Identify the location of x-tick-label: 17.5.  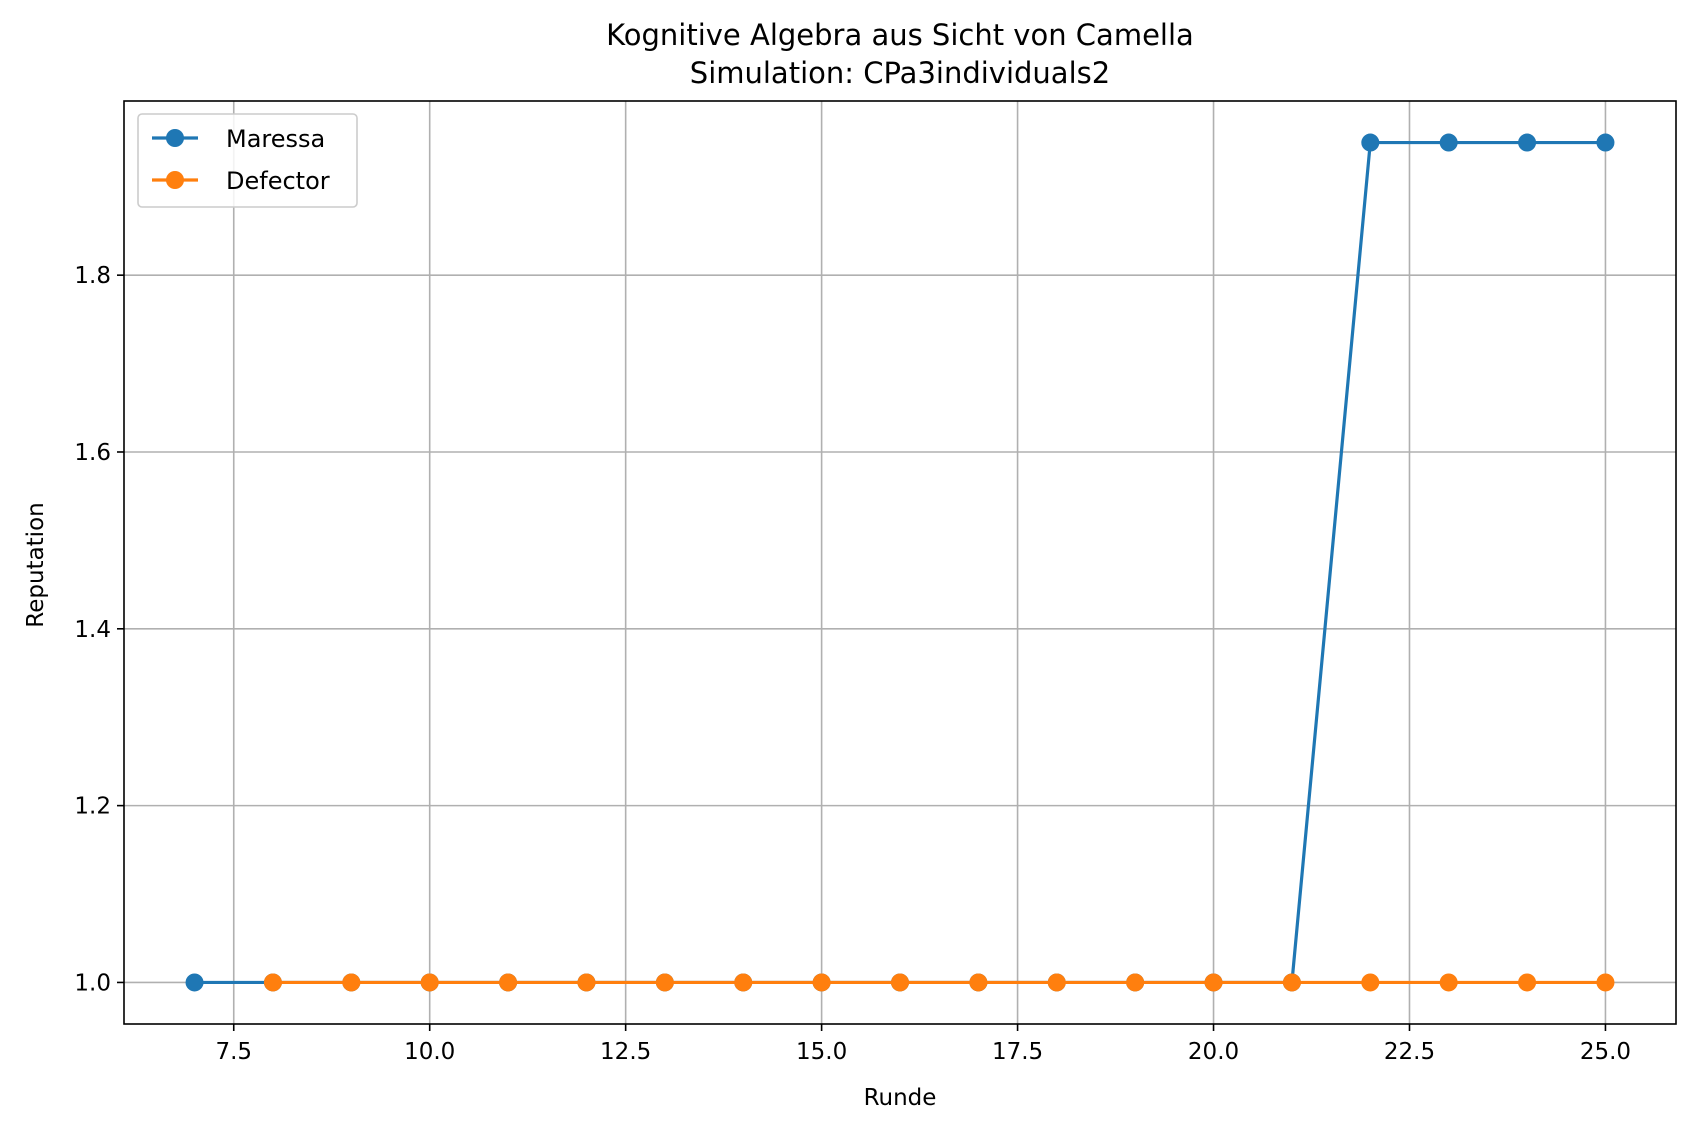
(1017, 1052).